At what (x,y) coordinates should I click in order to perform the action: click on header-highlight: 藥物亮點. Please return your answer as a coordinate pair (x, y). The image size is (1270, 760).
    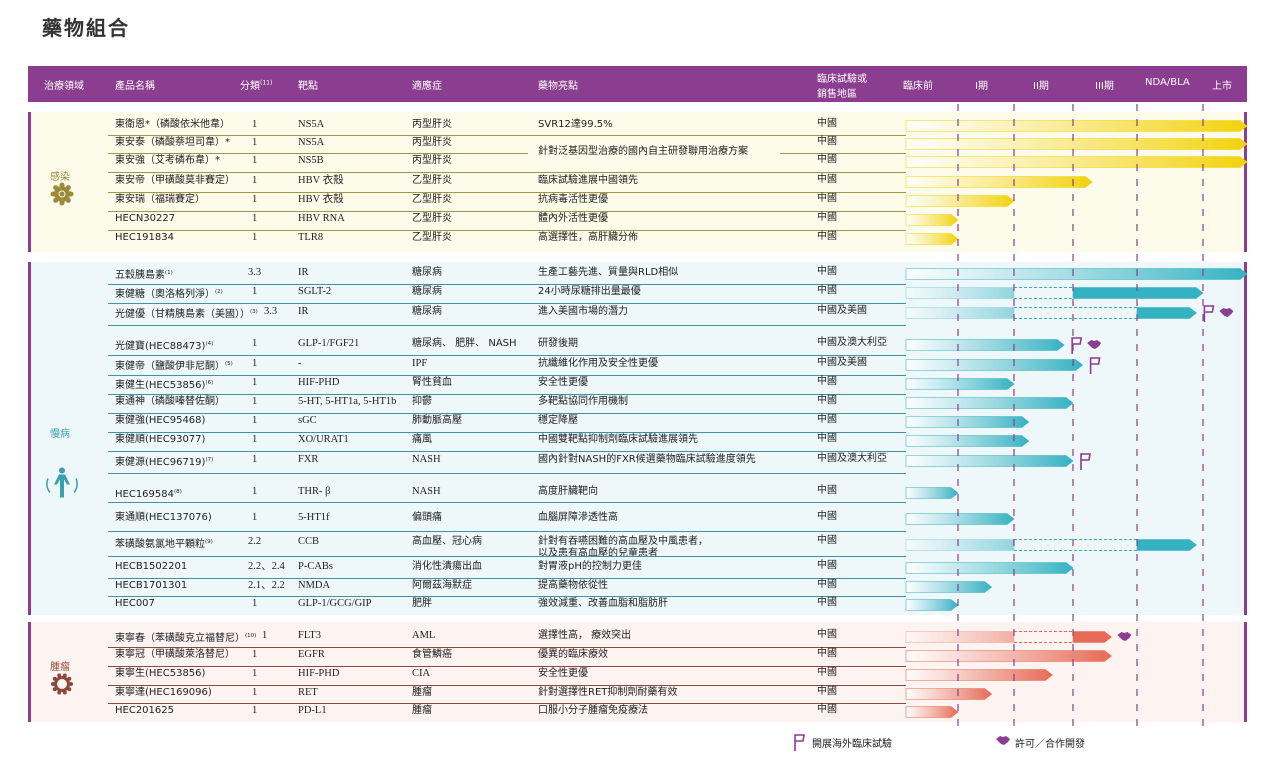
    Looking at the image, I should click on (558, 86).